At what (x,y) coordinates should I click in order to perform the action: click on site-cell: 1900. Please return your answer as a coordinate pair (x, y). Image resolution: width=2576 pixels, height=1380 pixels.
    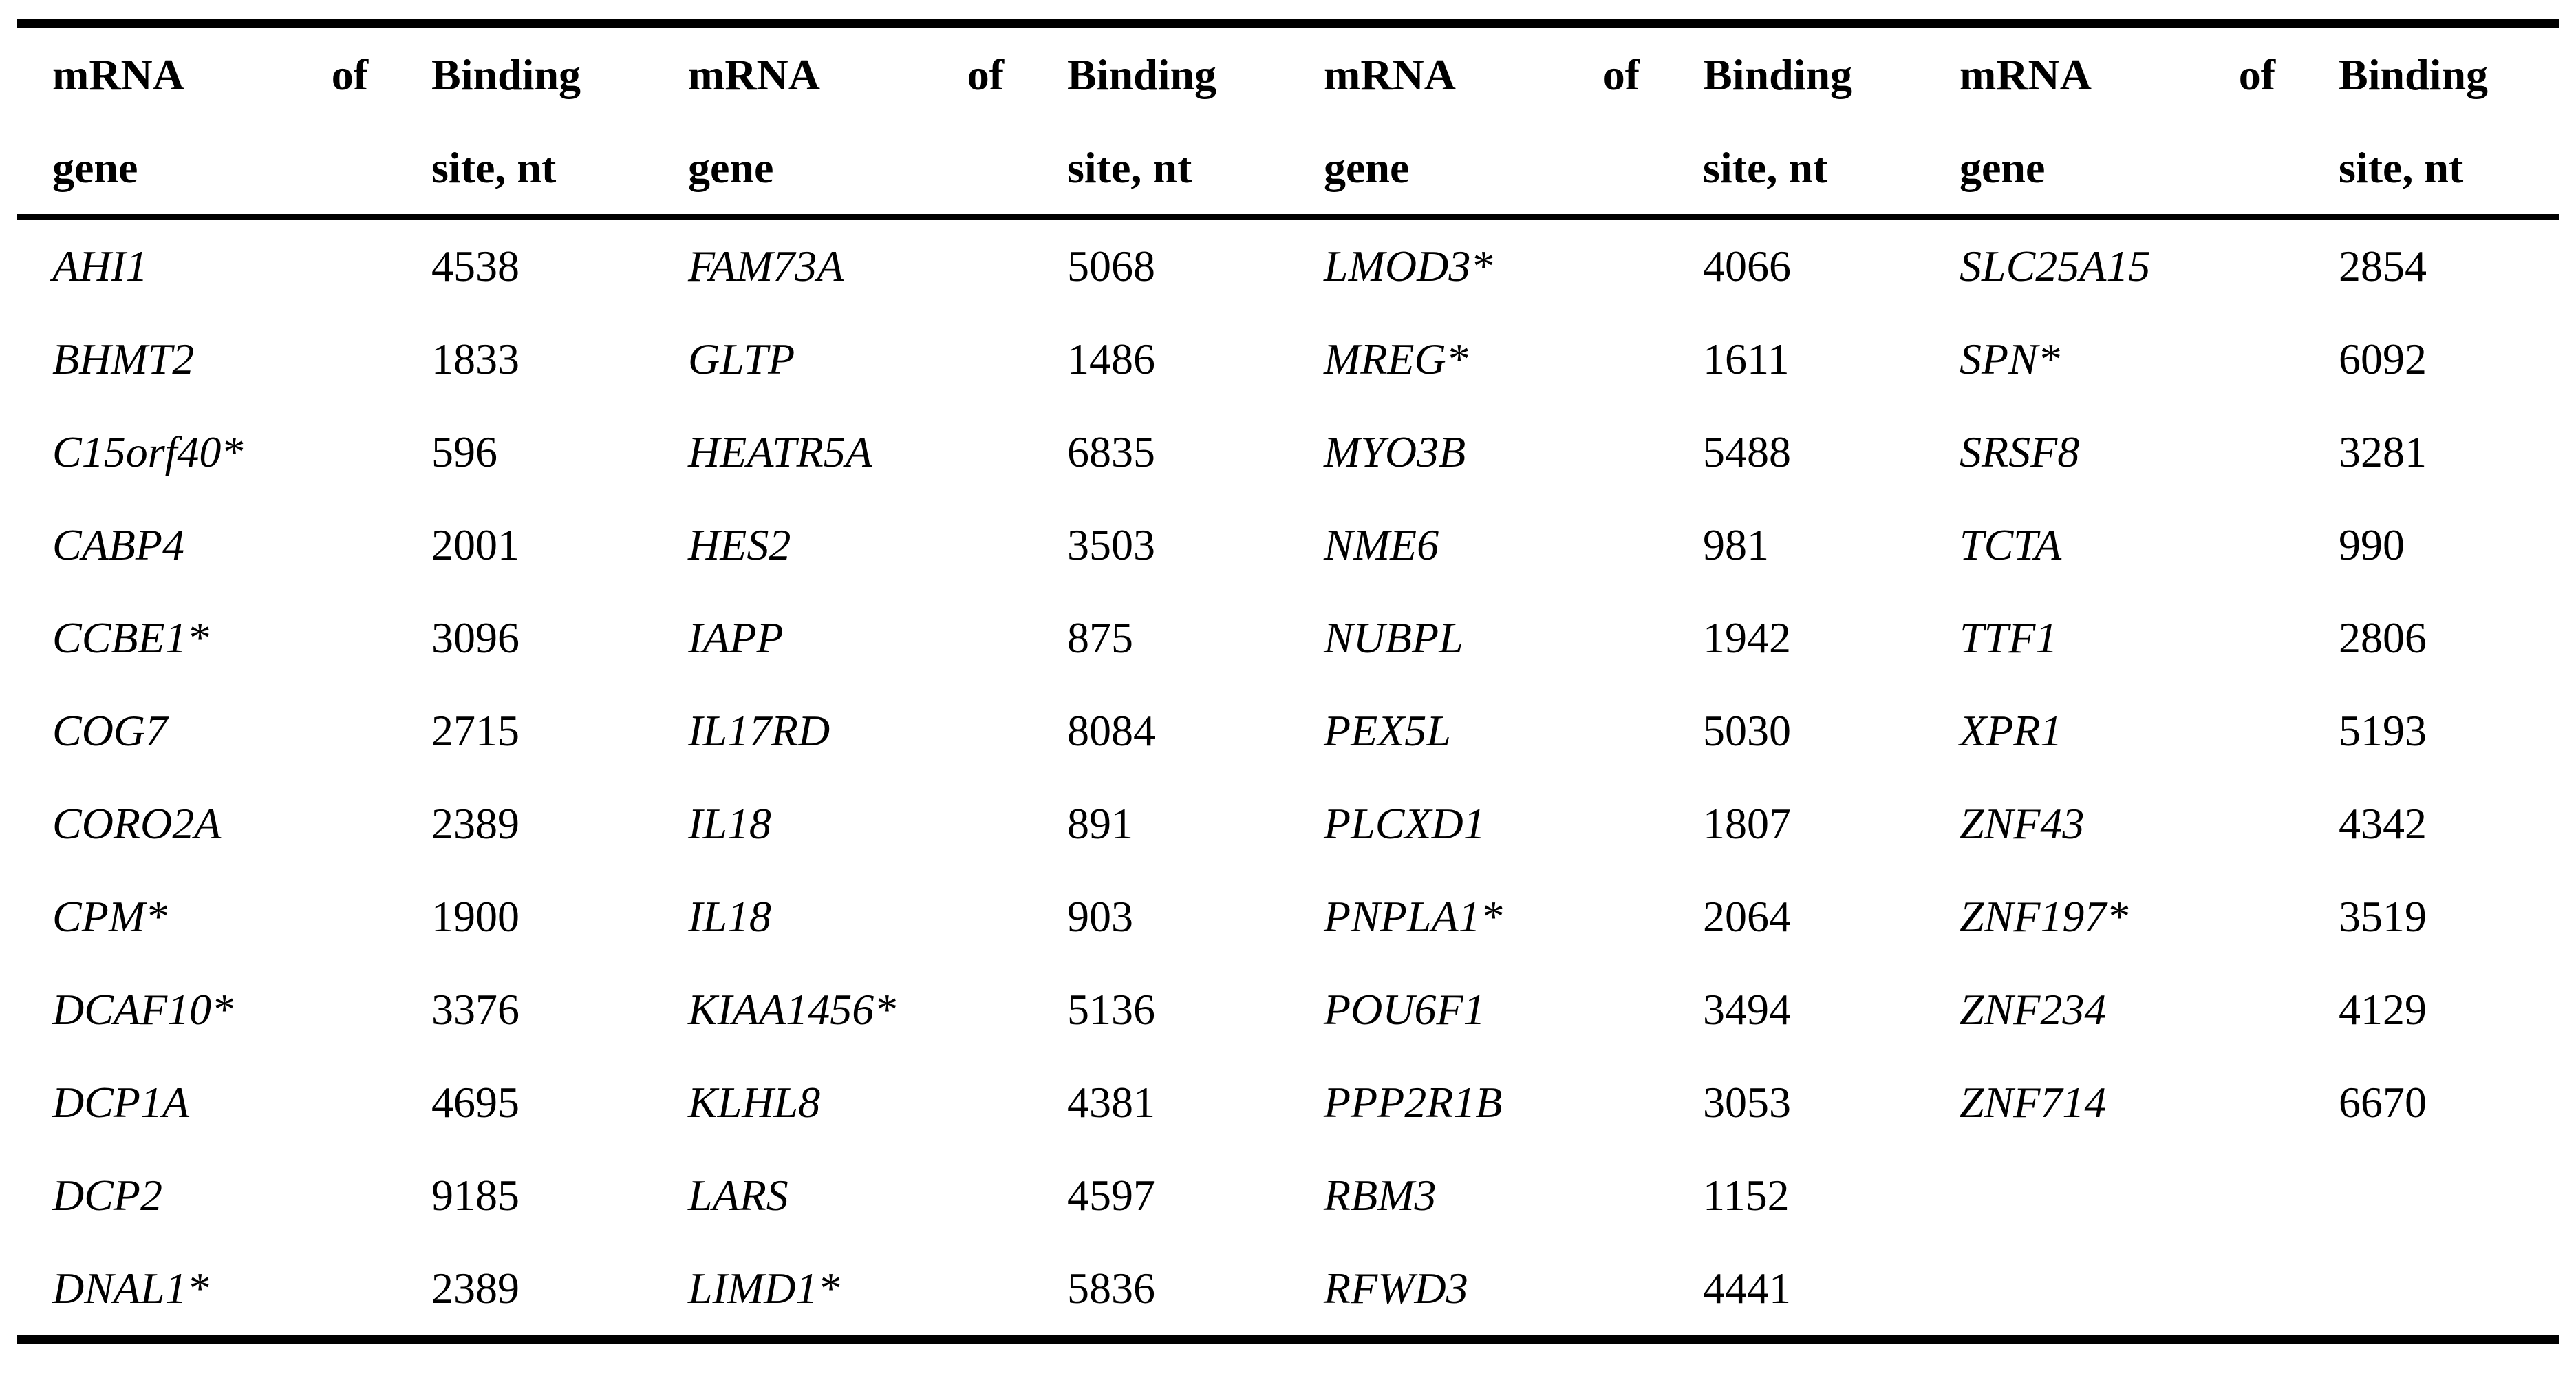
    Looking at the image, I should click on (475, 916).